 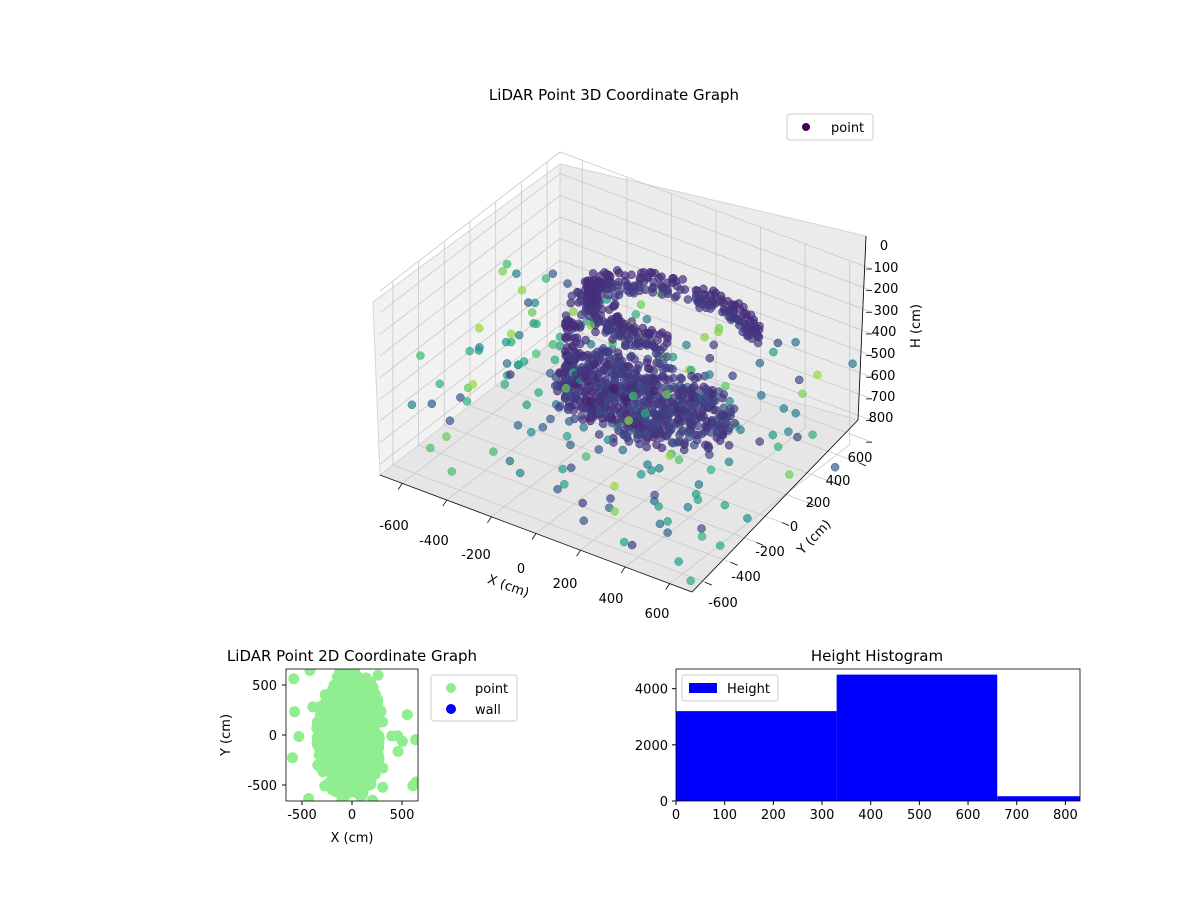 I want to click on y-tick-label: 2000, so click(x=651, y=746).